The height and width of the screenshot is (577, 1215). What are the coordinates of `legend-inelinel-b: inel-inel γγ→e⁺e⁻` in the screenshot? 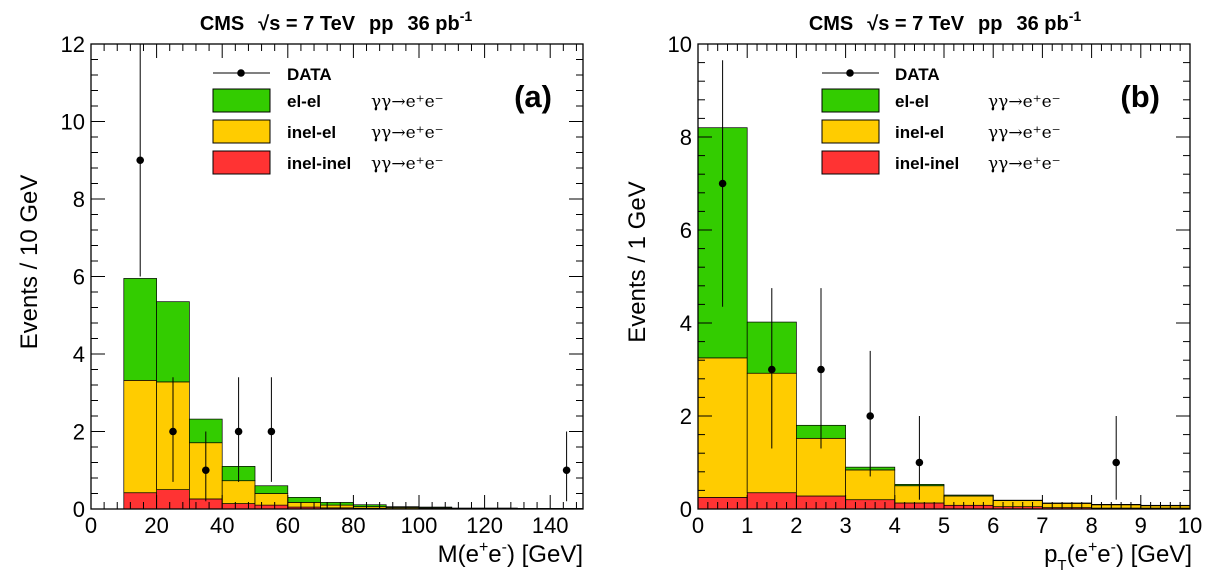 It's located at (941, 162).